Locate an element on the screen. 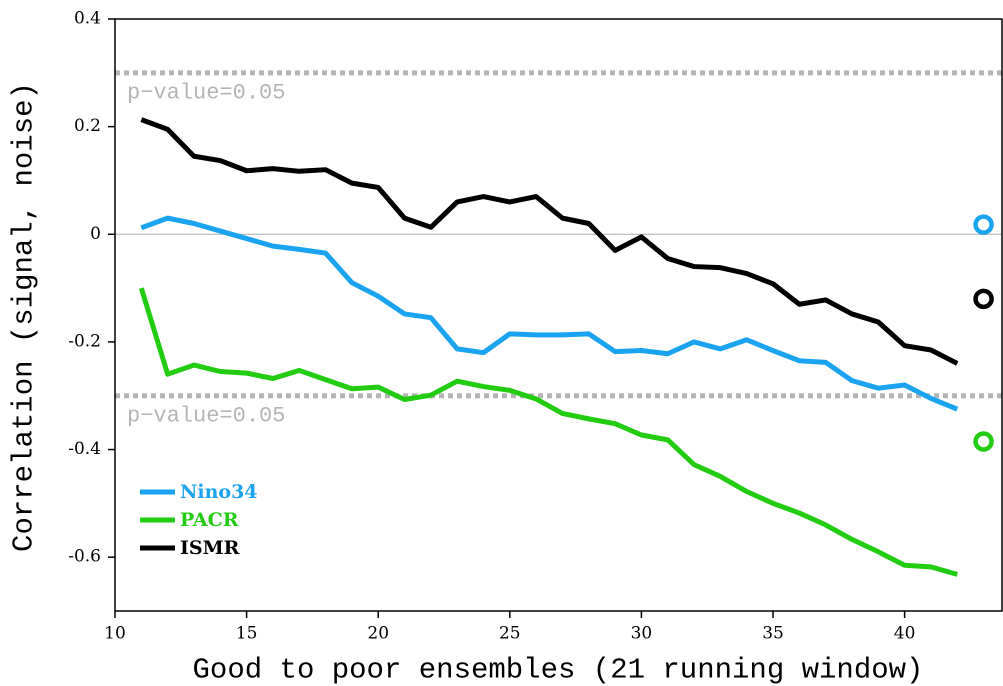 This screenshot has height=686, width=1003. x-tick-label: 40 is located at coordinates (905, 634).